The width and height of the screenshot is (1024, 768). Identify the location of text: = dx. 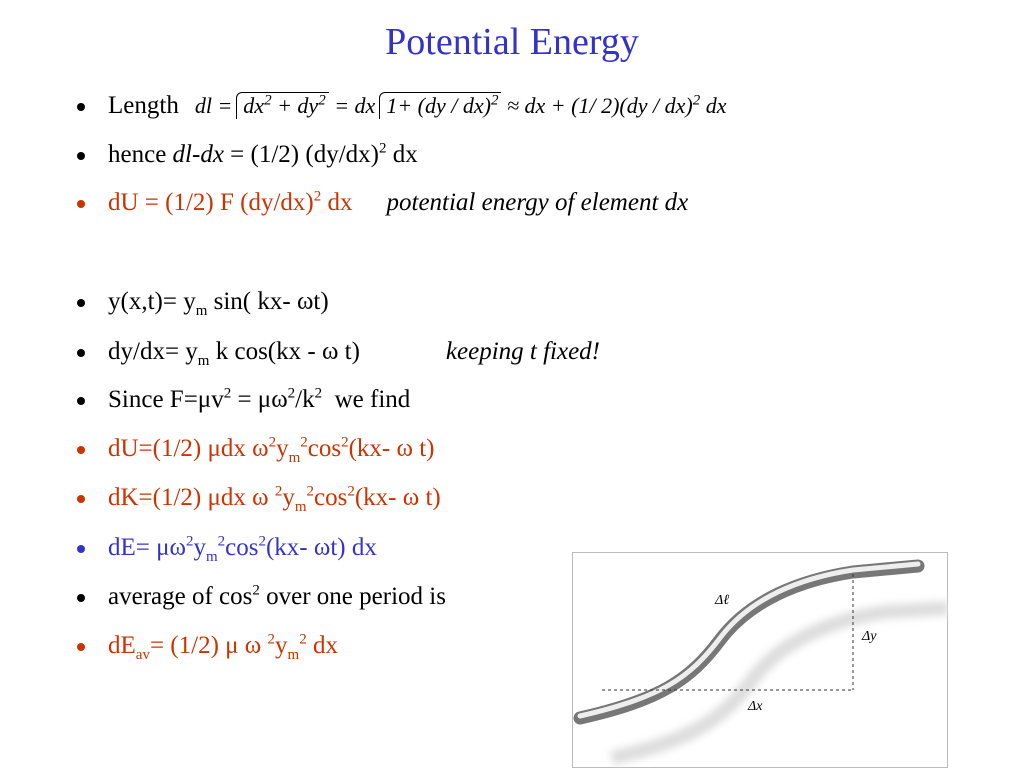
(355, 105).